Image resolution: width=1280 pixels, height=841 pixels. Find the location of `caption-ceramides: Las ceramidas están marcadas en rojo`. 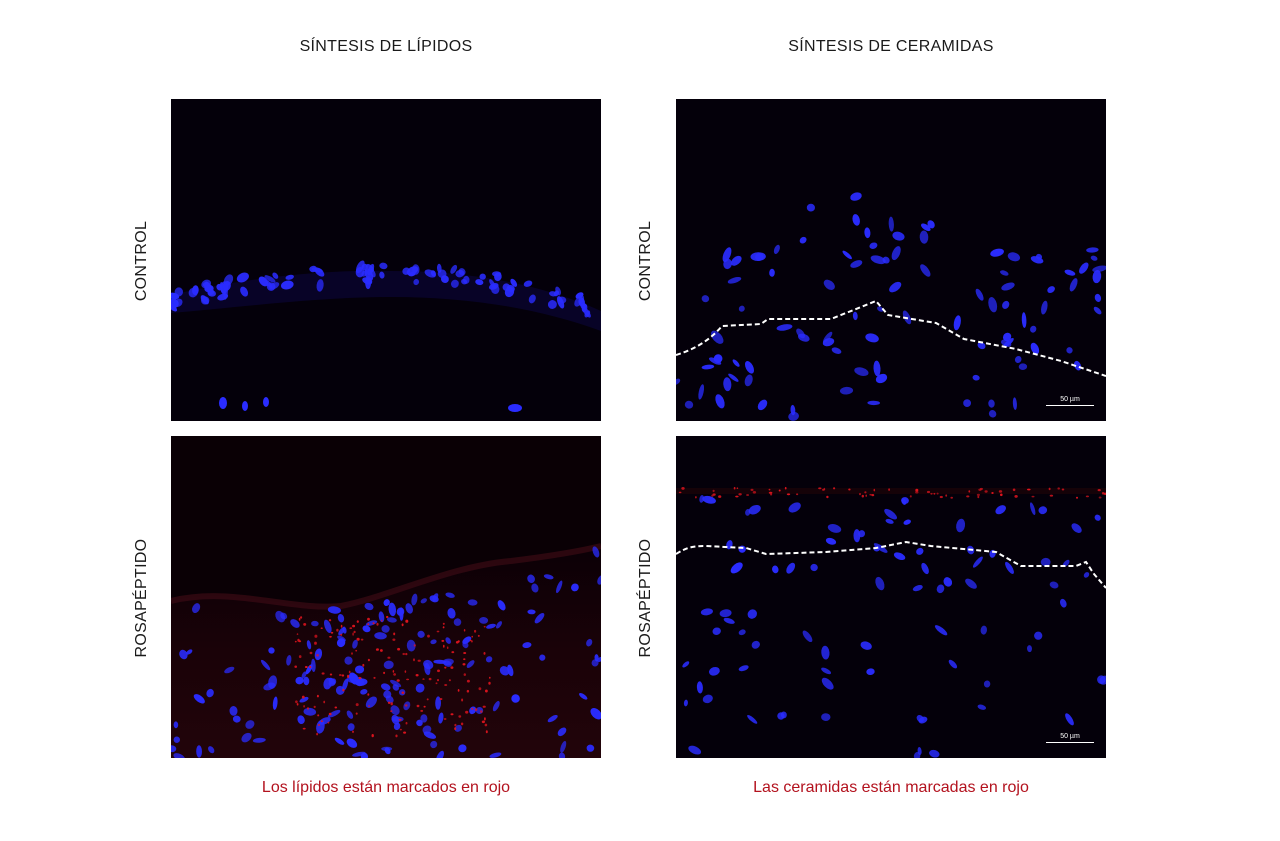

caption-ceramides: Las ceramidas están marcadas en rojo is located at coordinates (891, 787).